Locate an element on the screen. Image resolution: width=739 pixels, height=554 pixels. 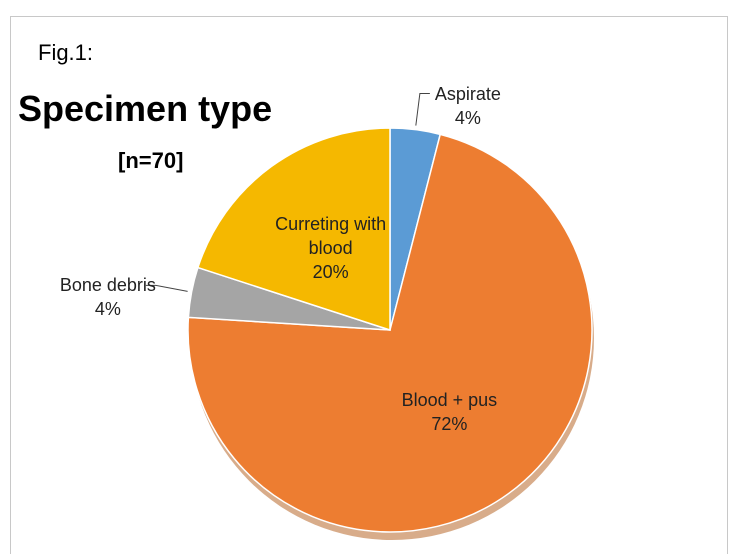
category-label: Blood + pus is located at coordinates (449, 399).